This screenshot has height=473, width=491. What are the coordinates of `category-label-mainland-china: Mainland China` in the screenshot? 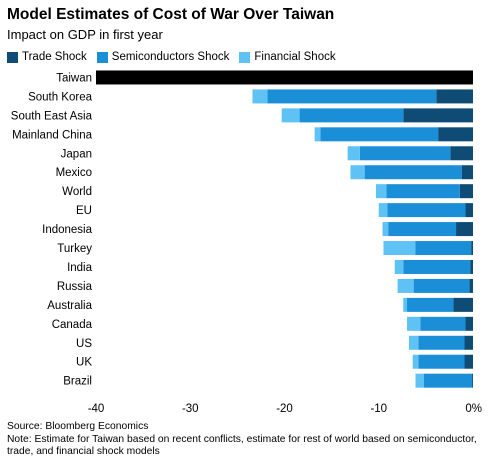 It's located at (52, 135).